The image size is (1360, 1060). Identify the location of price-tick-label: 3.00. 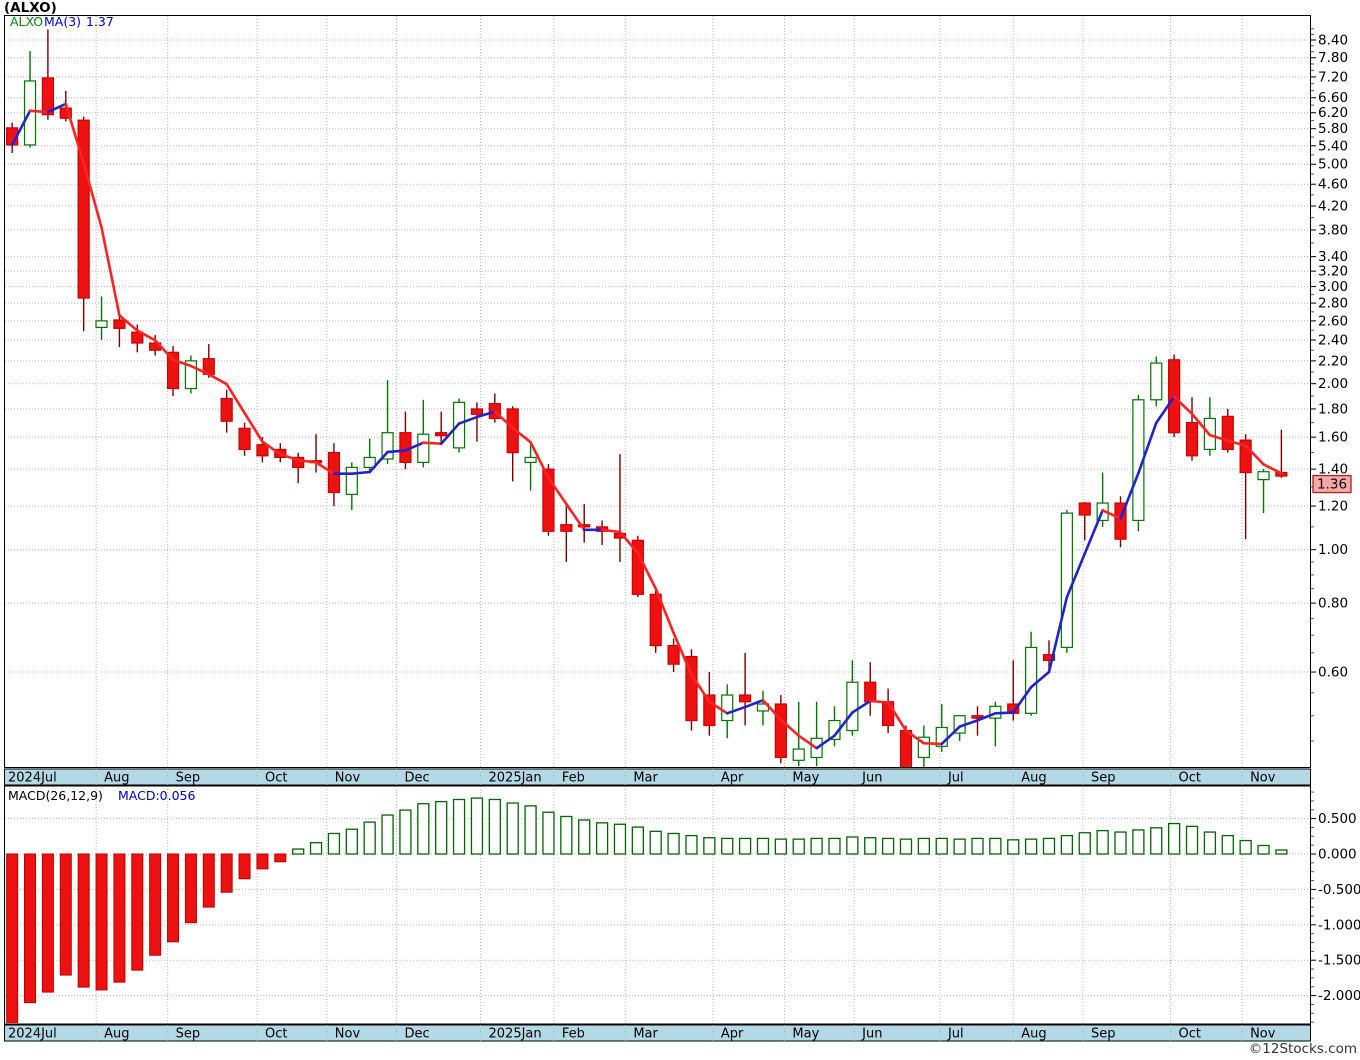
(1333, 287).